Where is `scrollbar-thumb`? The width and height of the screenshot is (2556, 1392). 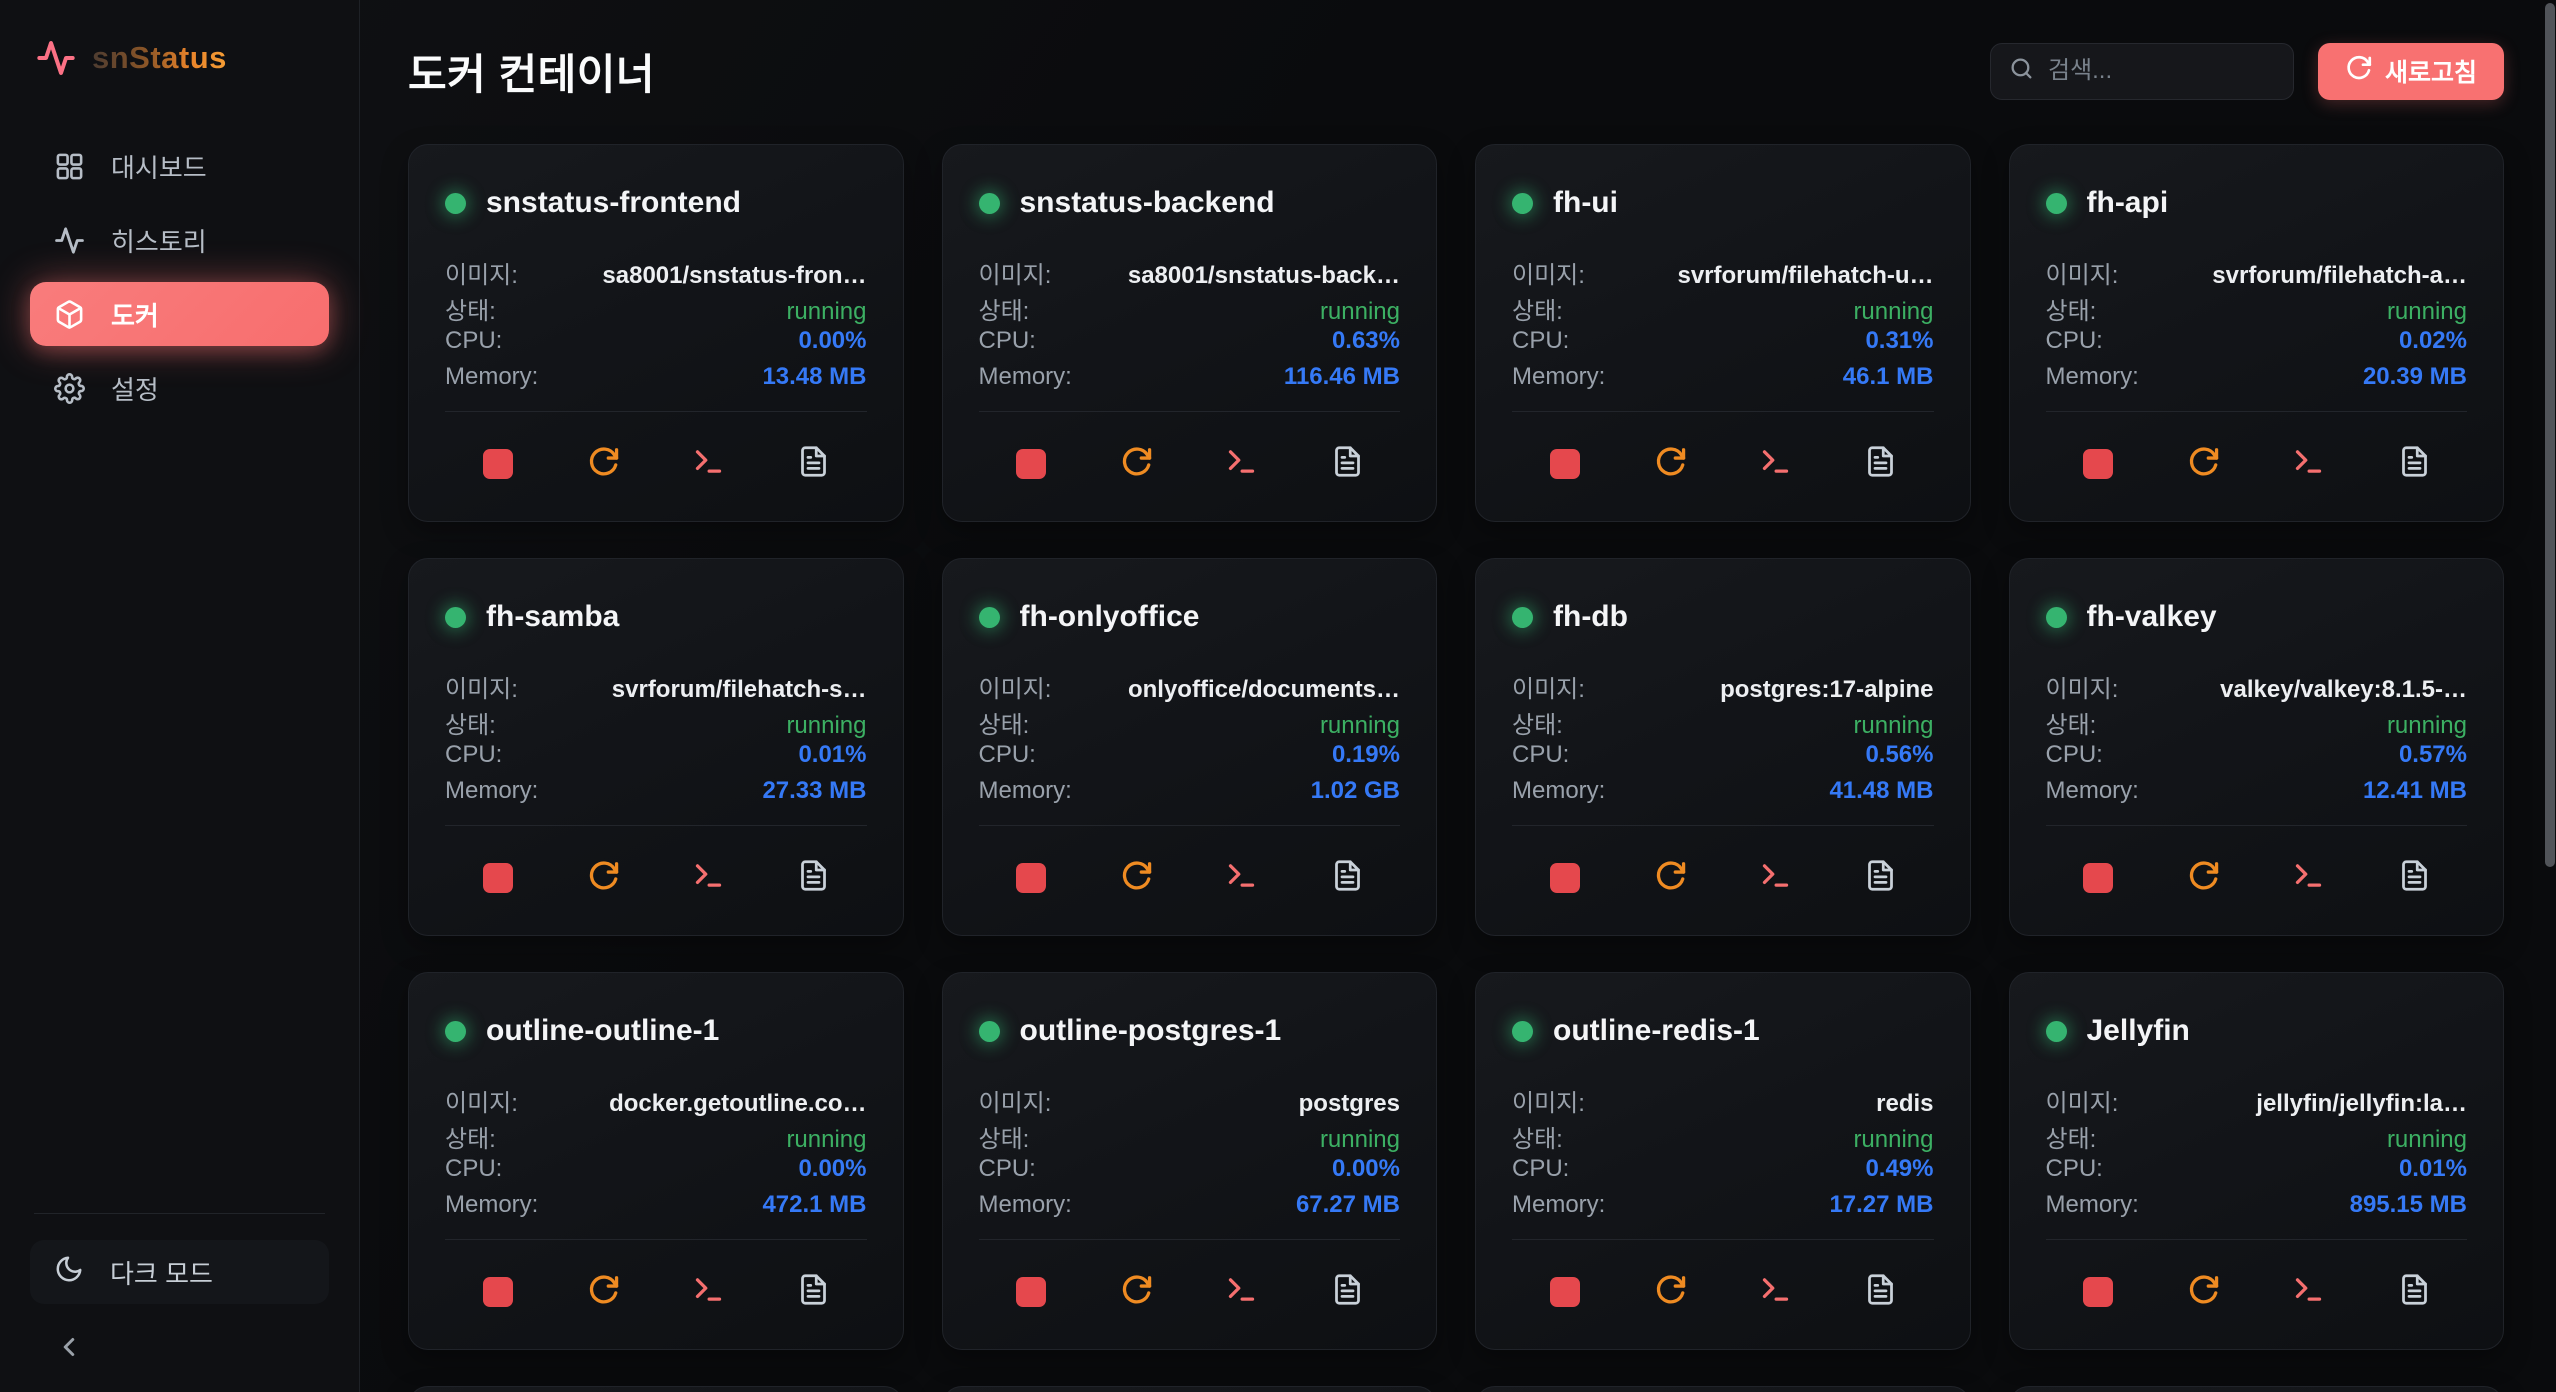 scrollbar-thumb is located at coordinates (2550, 435).